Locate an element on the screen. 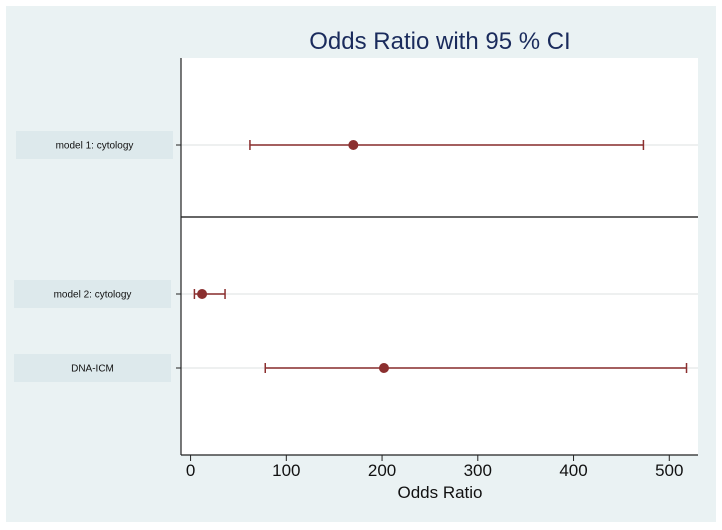 The height and width of the screenshot is (530, 722). x-tick-label: 0 is located at coordinates (190, 470).